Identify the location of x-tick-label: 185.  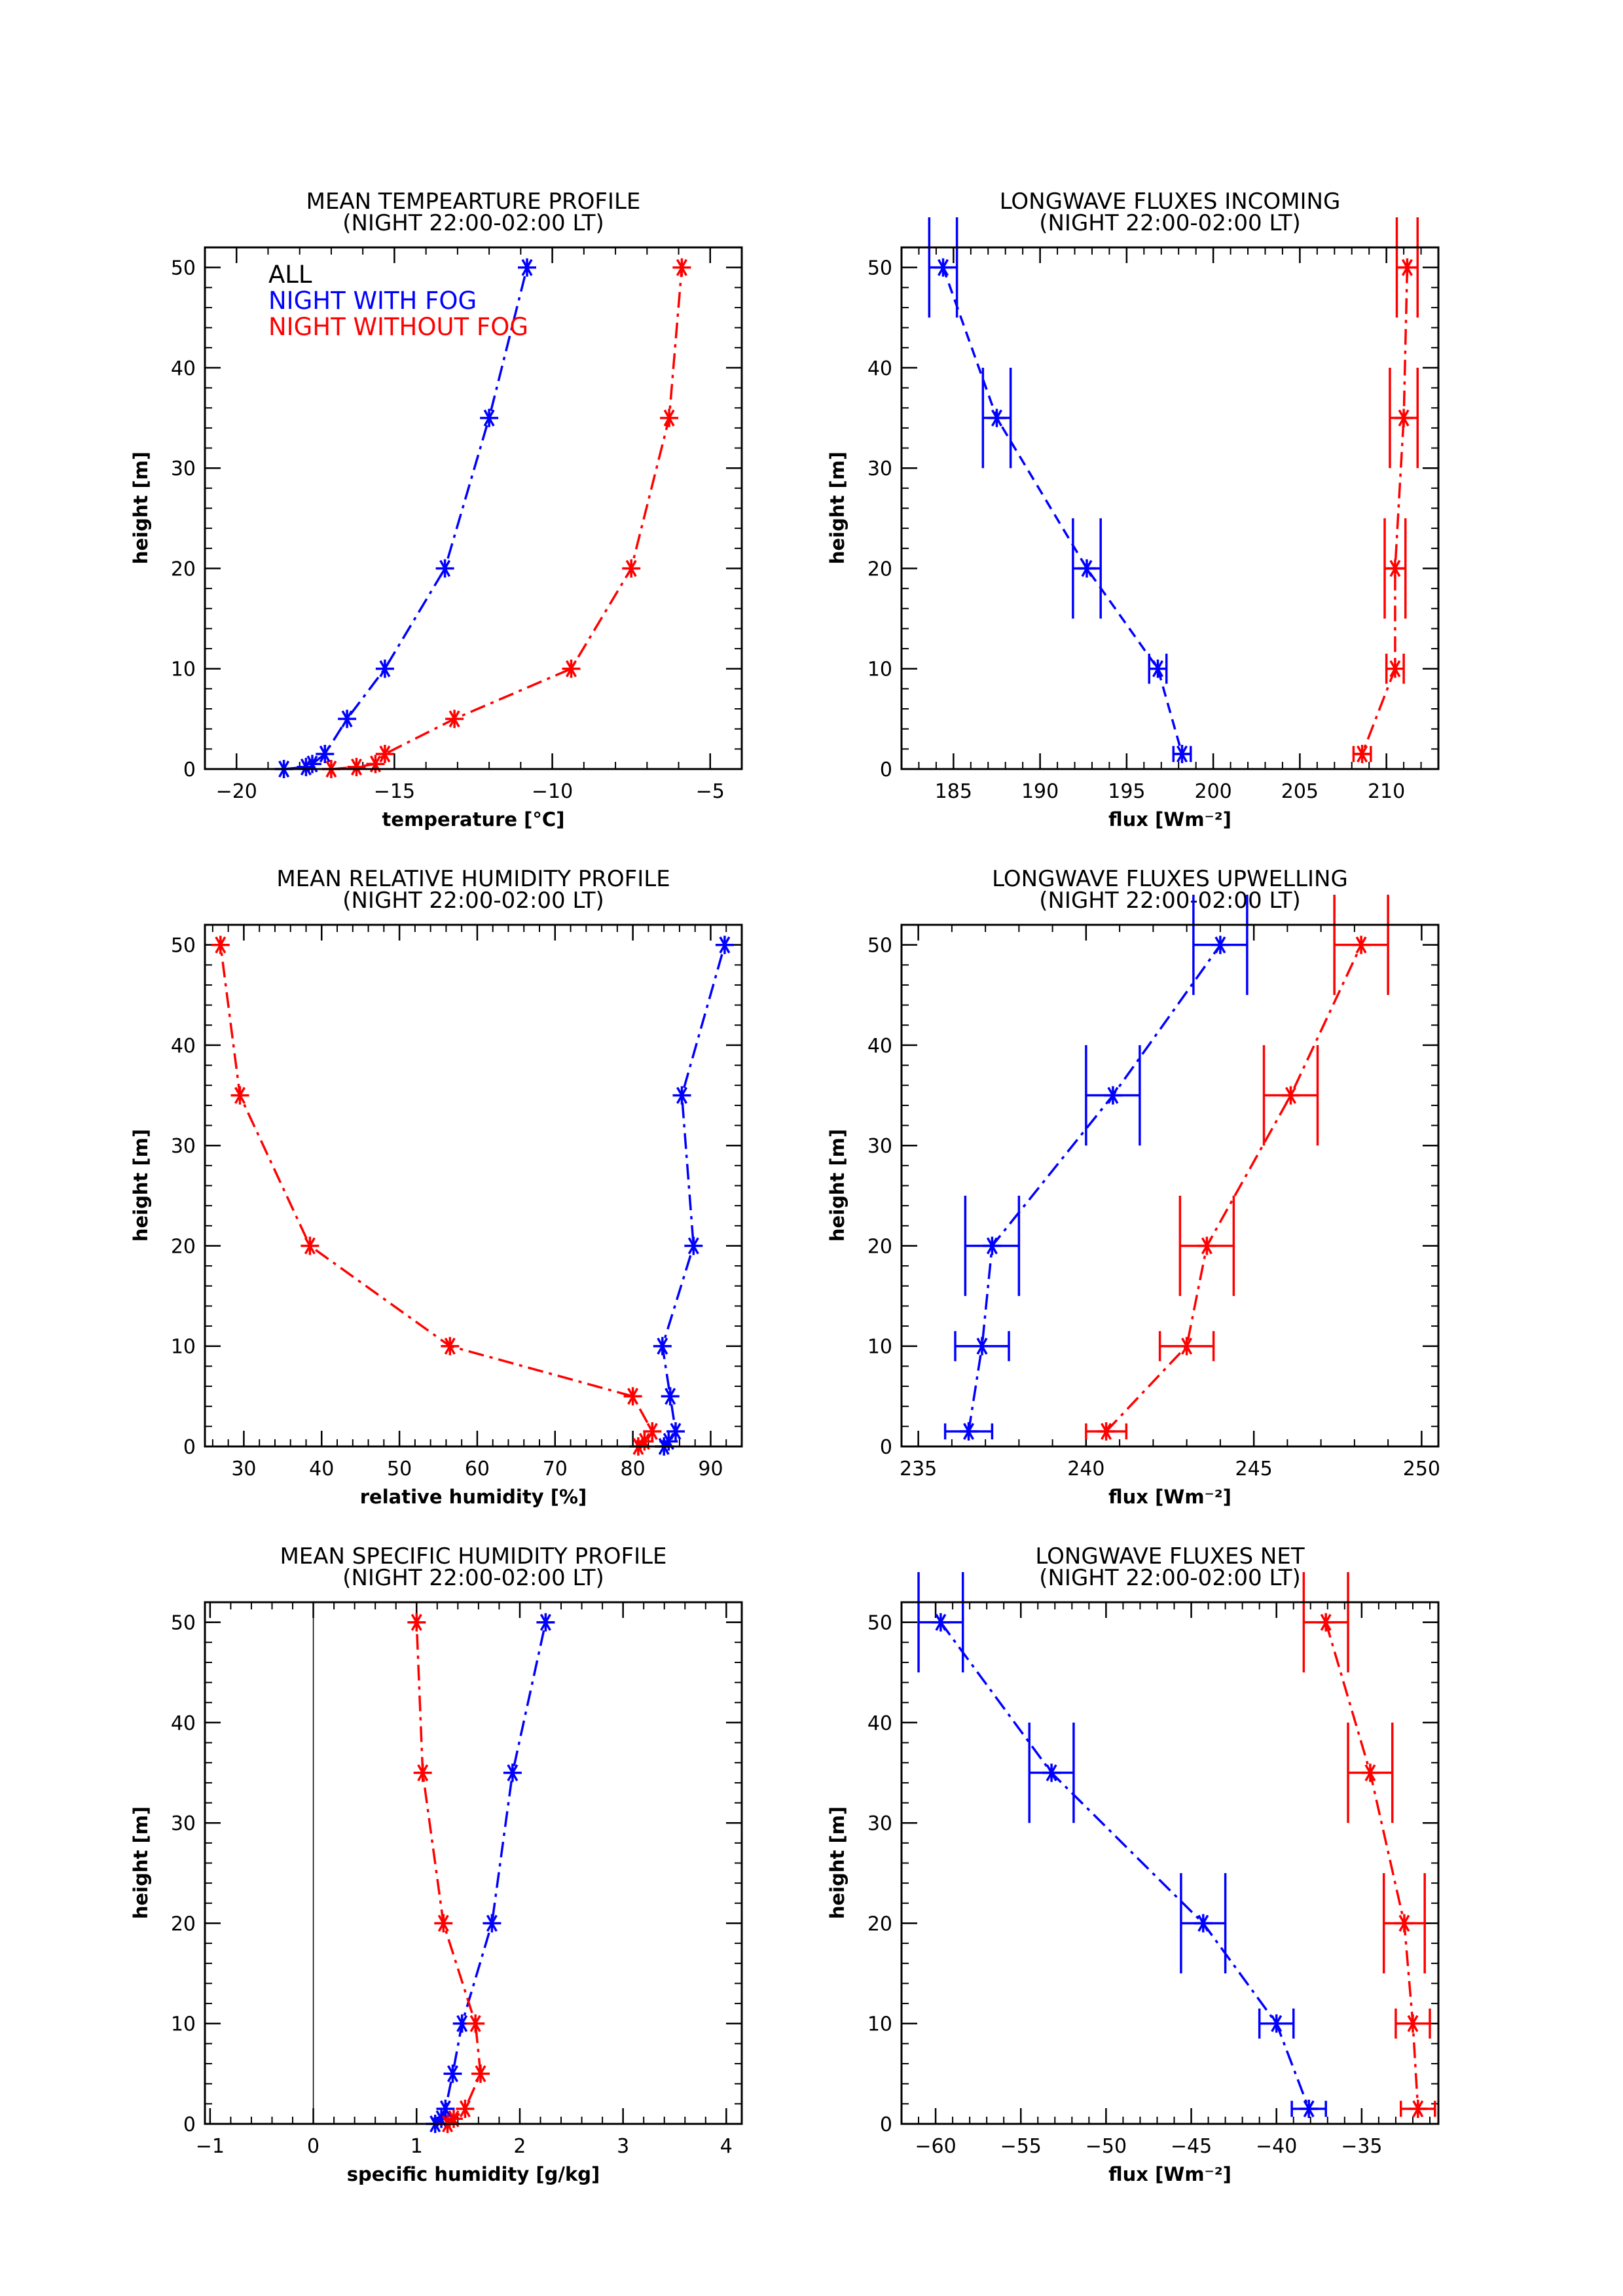
(953, 791).